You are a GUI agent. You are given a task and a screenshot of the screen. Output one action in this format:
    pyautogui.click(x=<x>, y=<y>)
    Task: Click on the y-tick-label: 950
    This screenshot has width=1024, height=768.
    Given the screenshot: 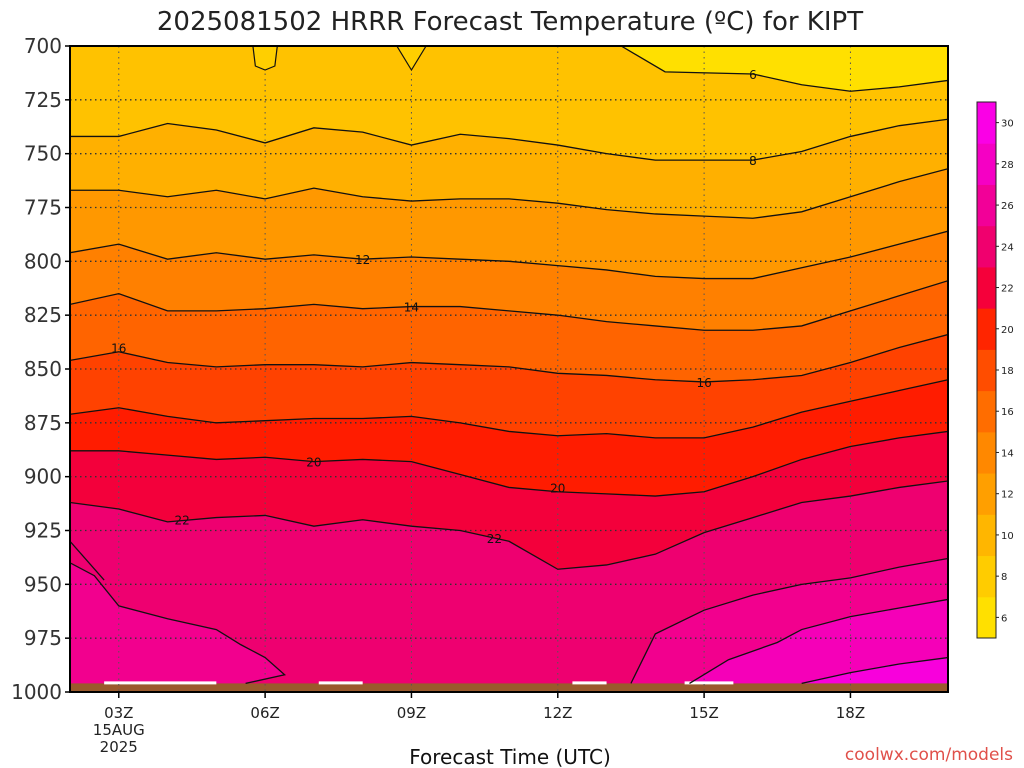 What is the action you would take?
    pyautogui.click(x=43, y=584)
    